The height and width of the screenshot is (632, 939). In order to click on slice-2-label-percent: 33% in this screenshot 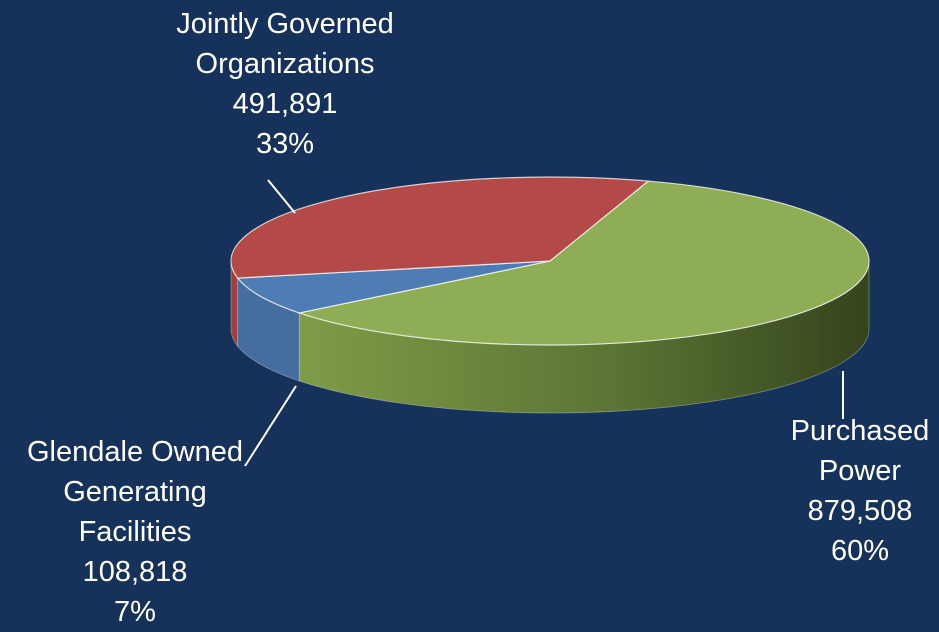, I will do `click(285, 144)`.